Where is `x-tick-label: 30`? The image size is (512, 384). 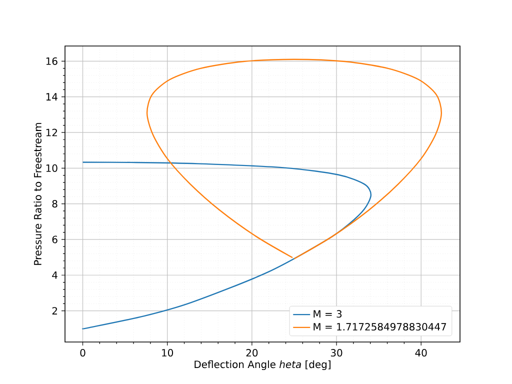
x-tick-label: 30 is located at coordinates (336, 353).